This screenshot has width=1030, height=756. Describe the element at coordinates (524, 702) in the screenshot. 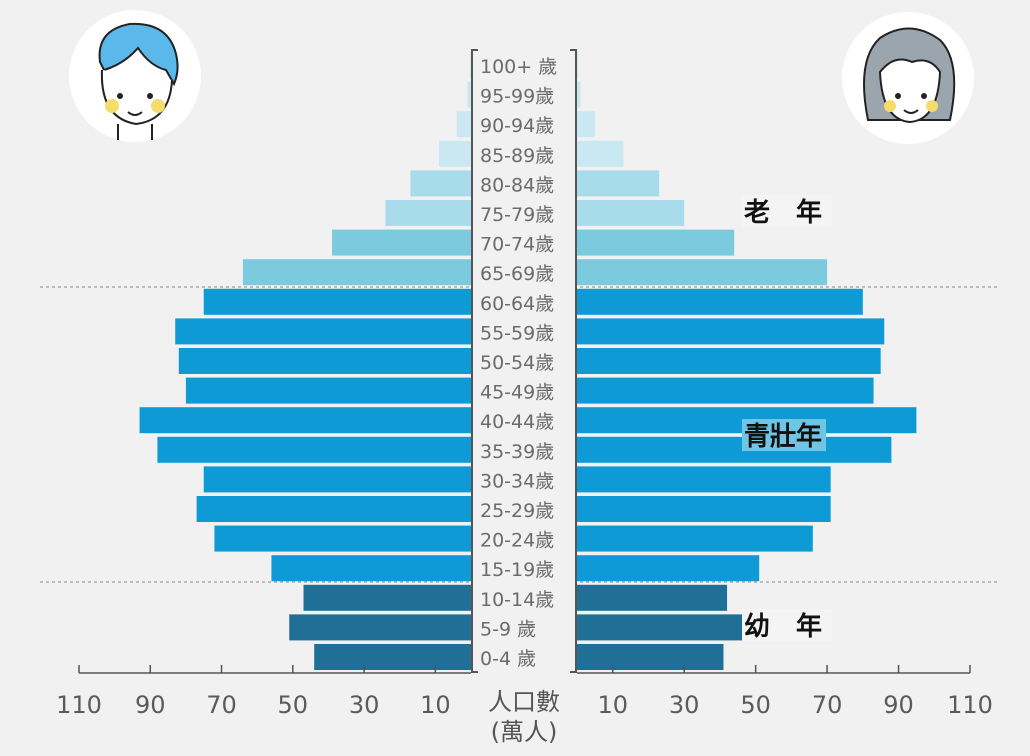

I see `x-axis-title: 人口數` at that location.